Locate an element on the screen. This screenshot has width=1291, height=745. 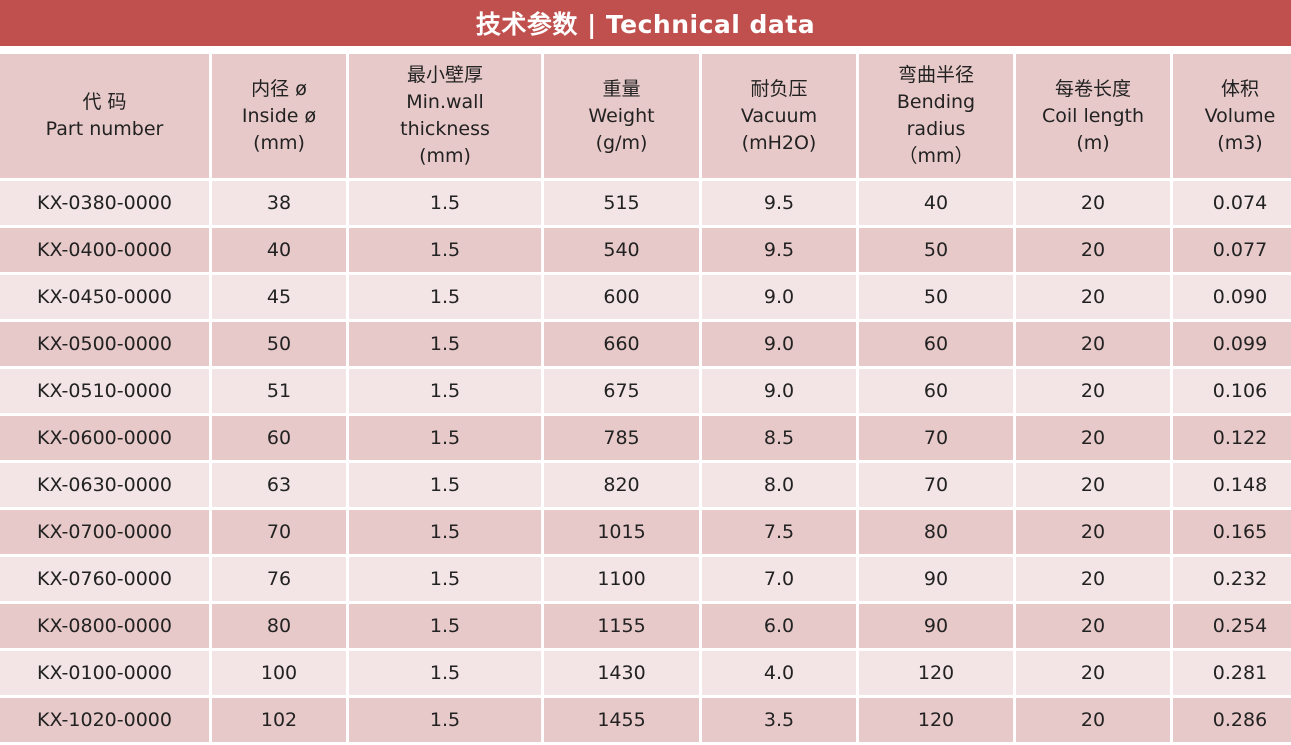
cell-weight: 1100 is located at coordinates (621, 579).